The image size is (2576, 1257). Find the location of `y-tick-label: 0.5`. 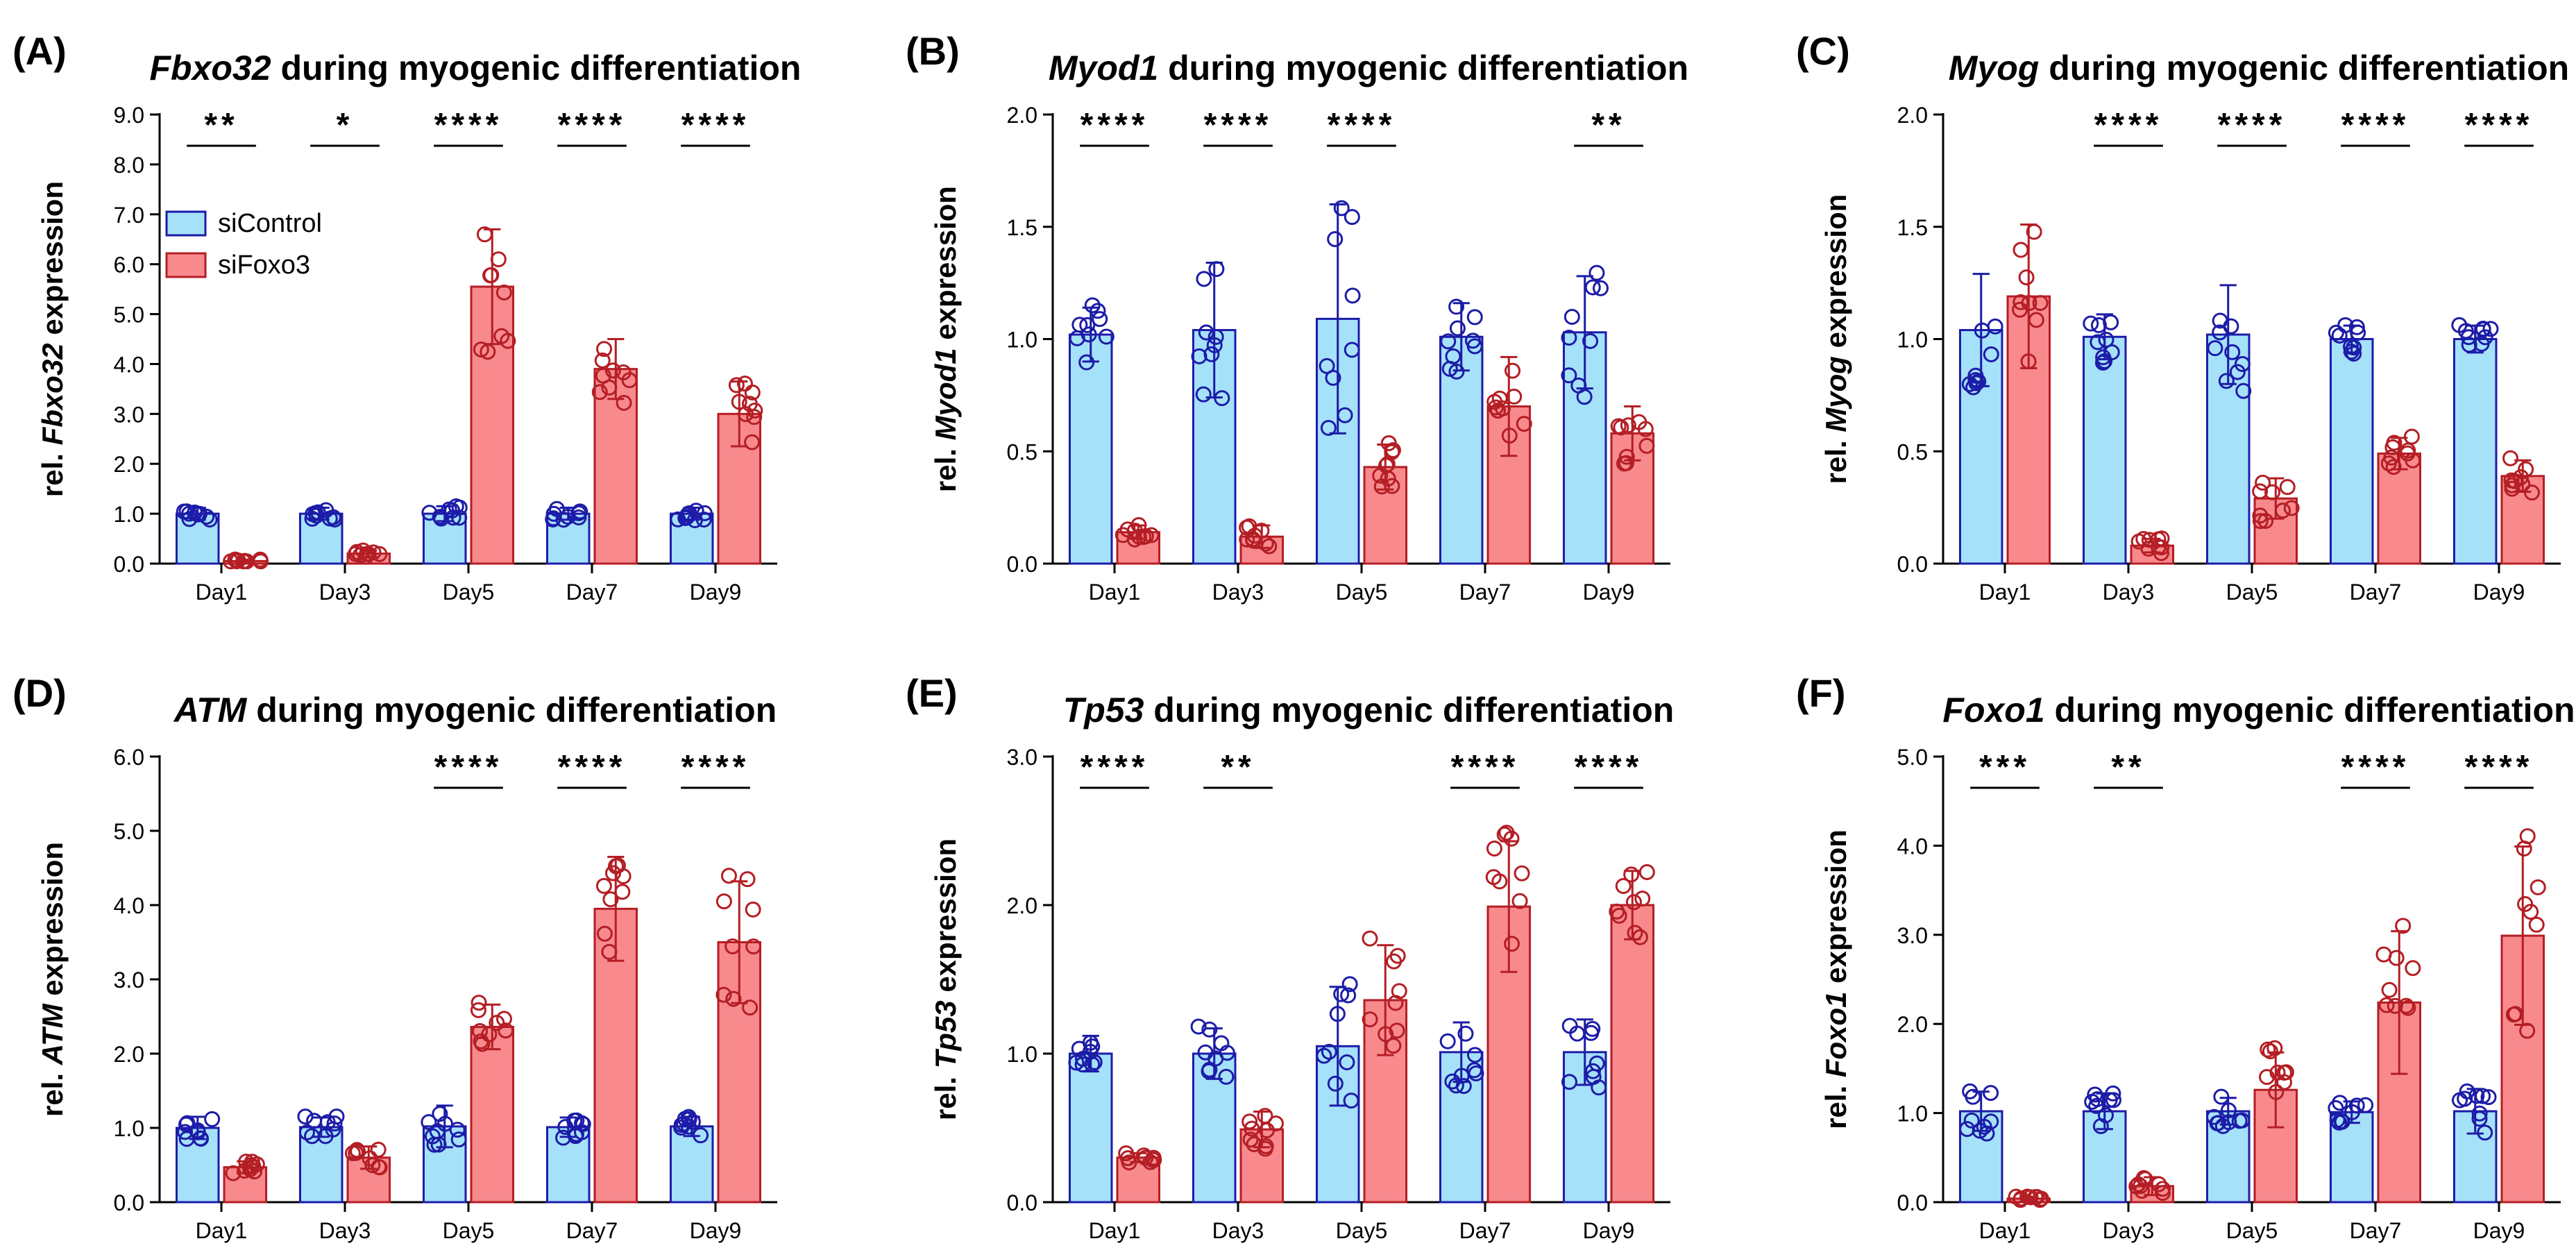

y-tick-label: 0.5 is located at coordinates (1913, 451).